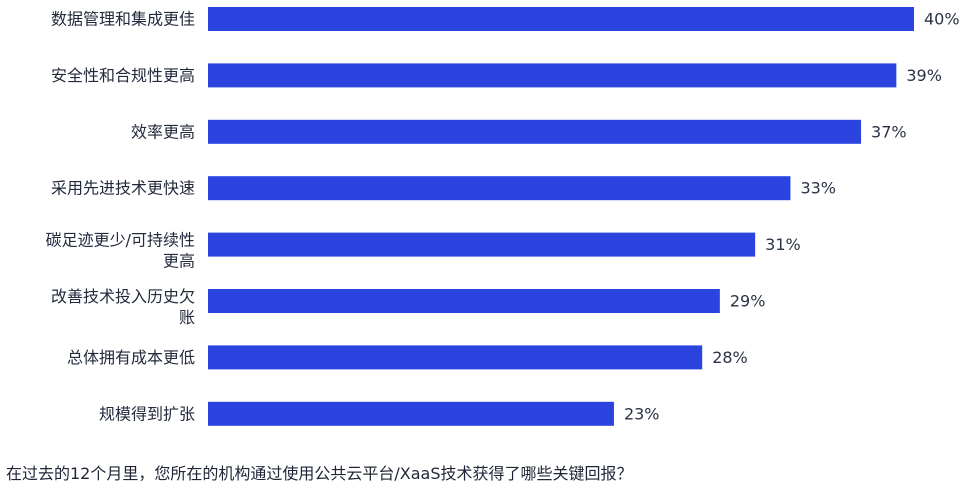 This screenshot has width=973, height=496. I want to click on category-label-5-line-2: 更高, so click(179, 261).